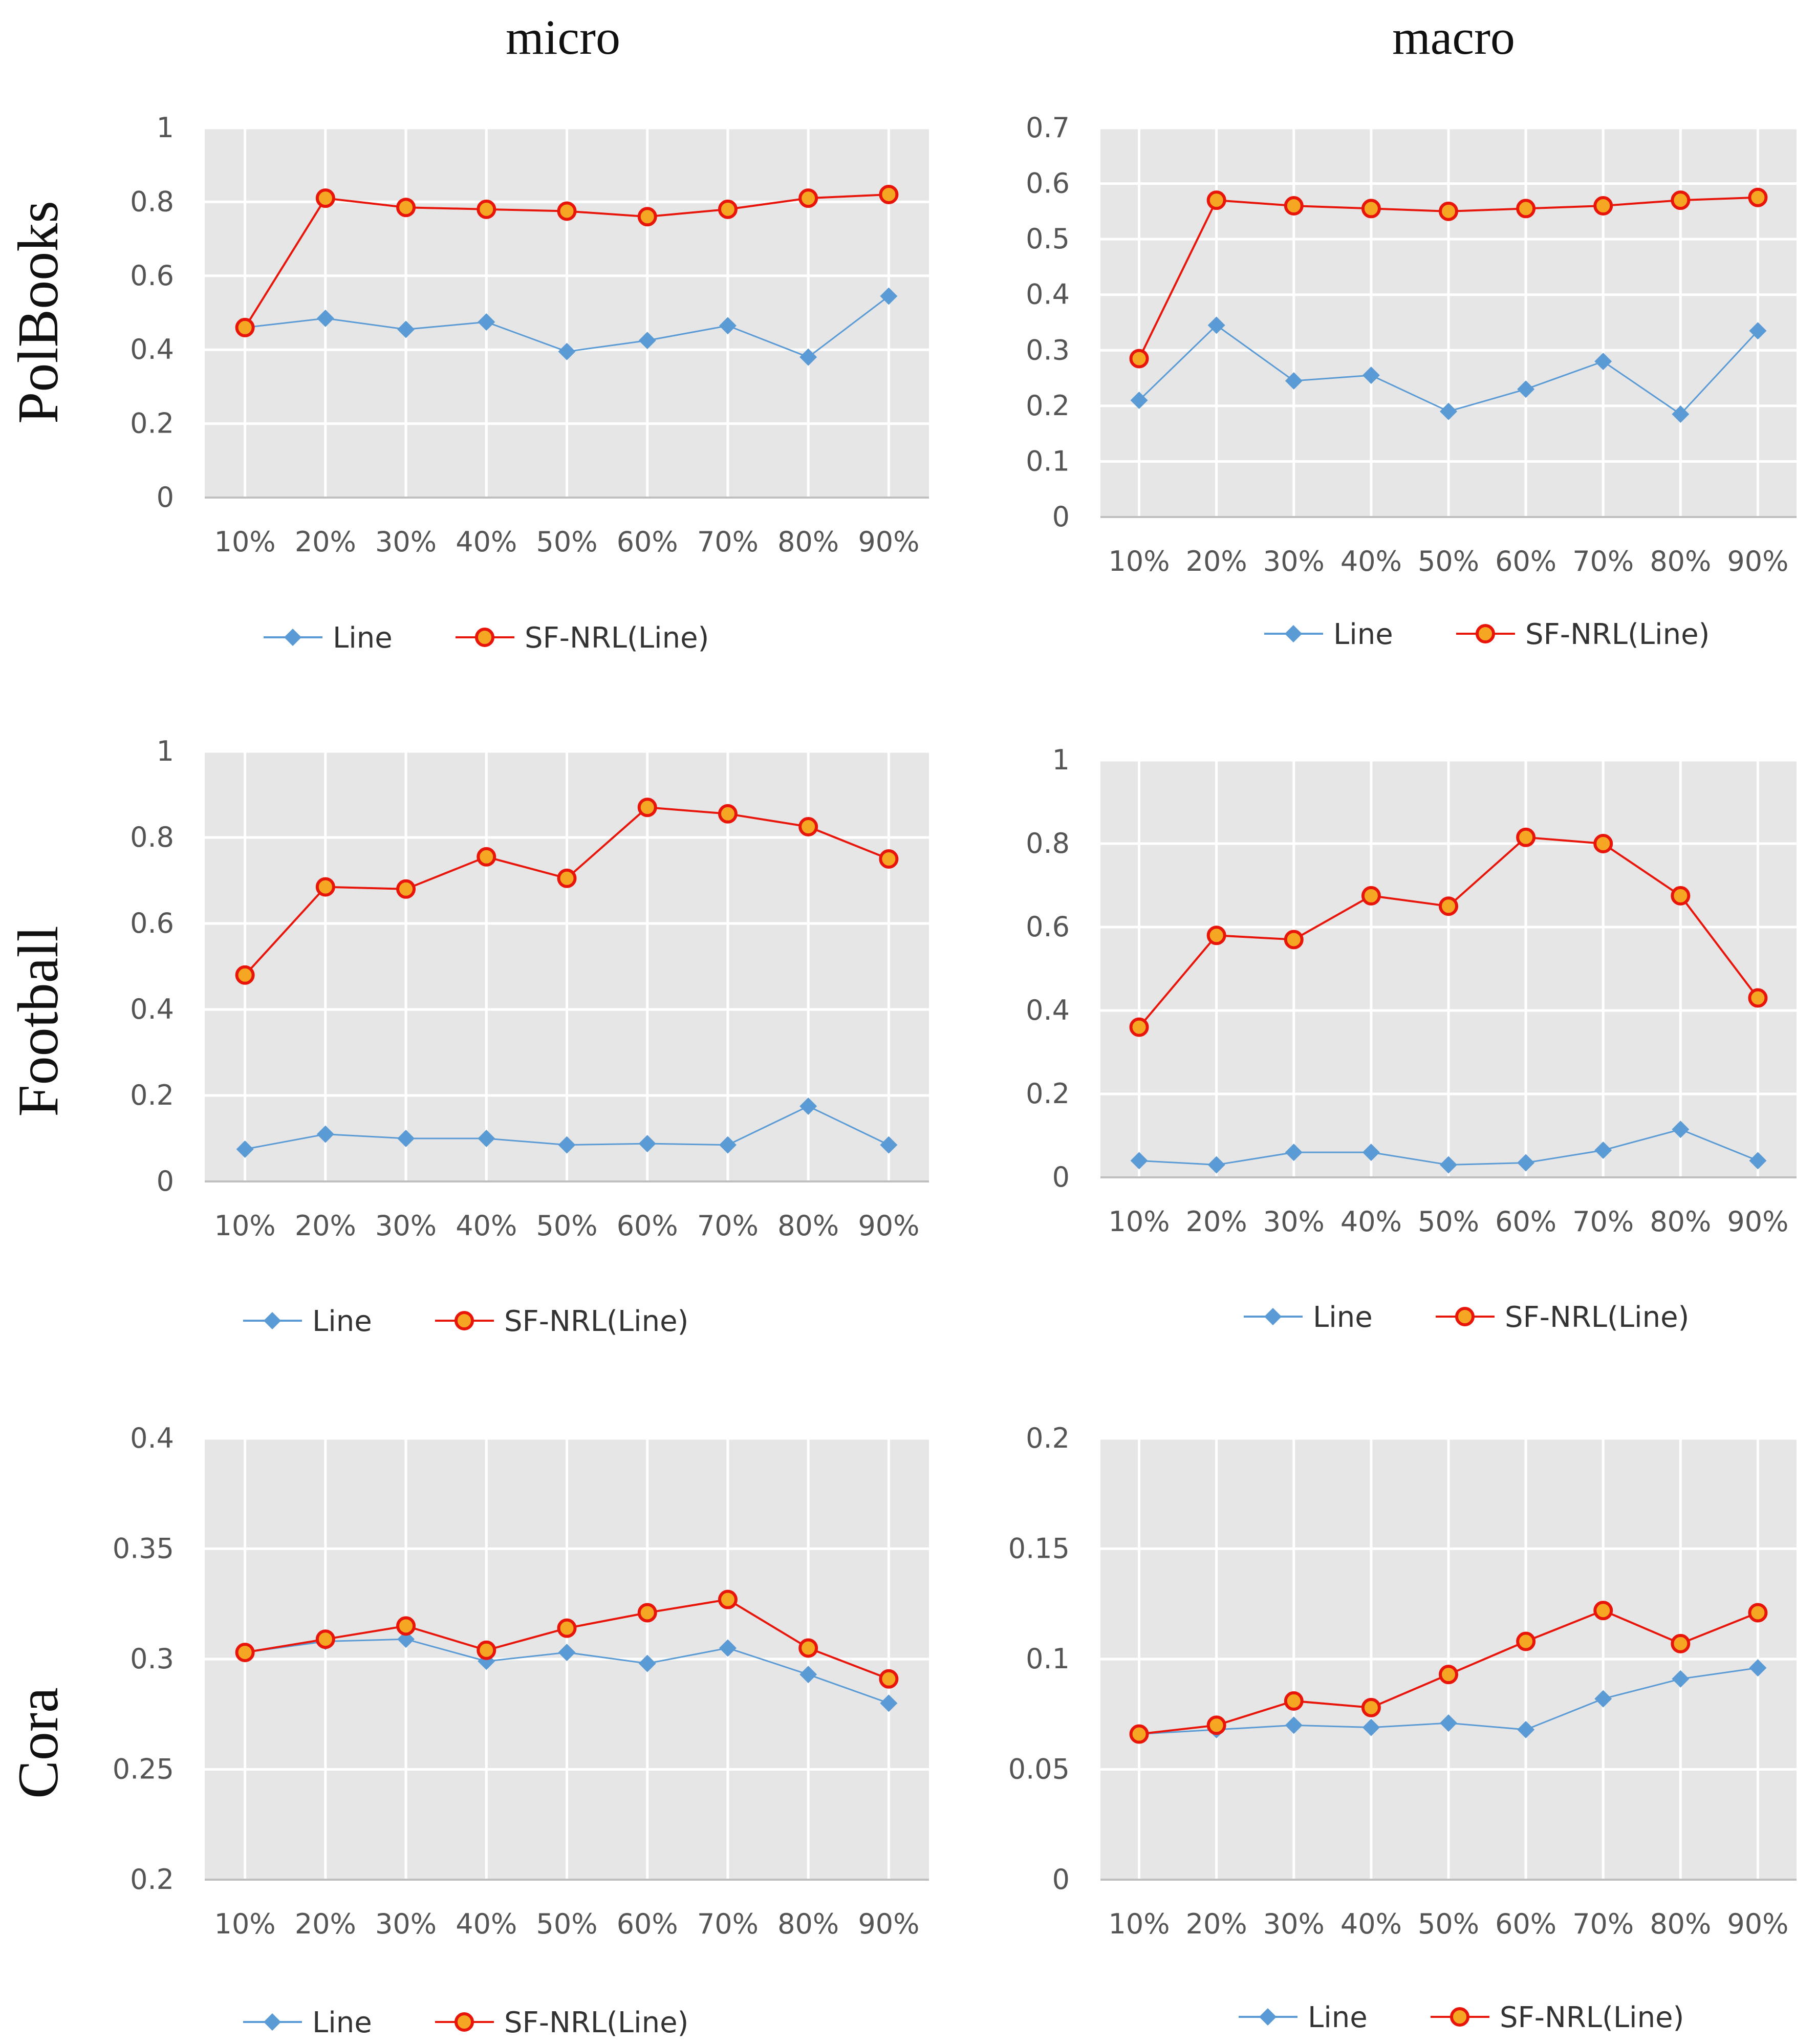 The image size is (1817, 2044). What do you see at coordinates (1757, 1222) in the screenshot?
I see `x-tick-label: 90%` at bounding box center [1757, 1222].